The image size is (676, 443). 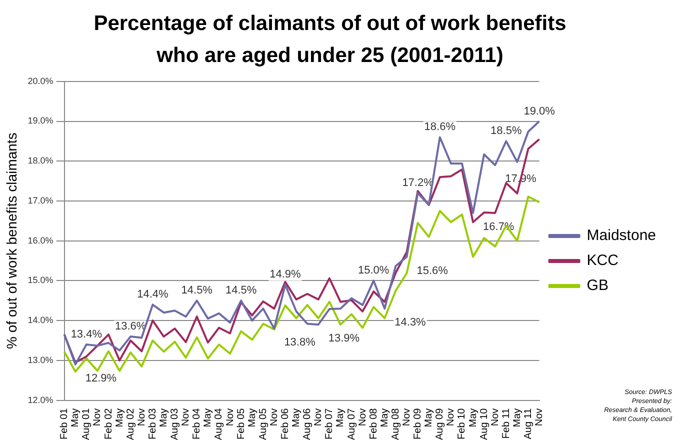 What do you see at coordinates (241, 424) in the screenshot?
I see `x-tick-label: Feb 05` at bounding box center [241, 424].